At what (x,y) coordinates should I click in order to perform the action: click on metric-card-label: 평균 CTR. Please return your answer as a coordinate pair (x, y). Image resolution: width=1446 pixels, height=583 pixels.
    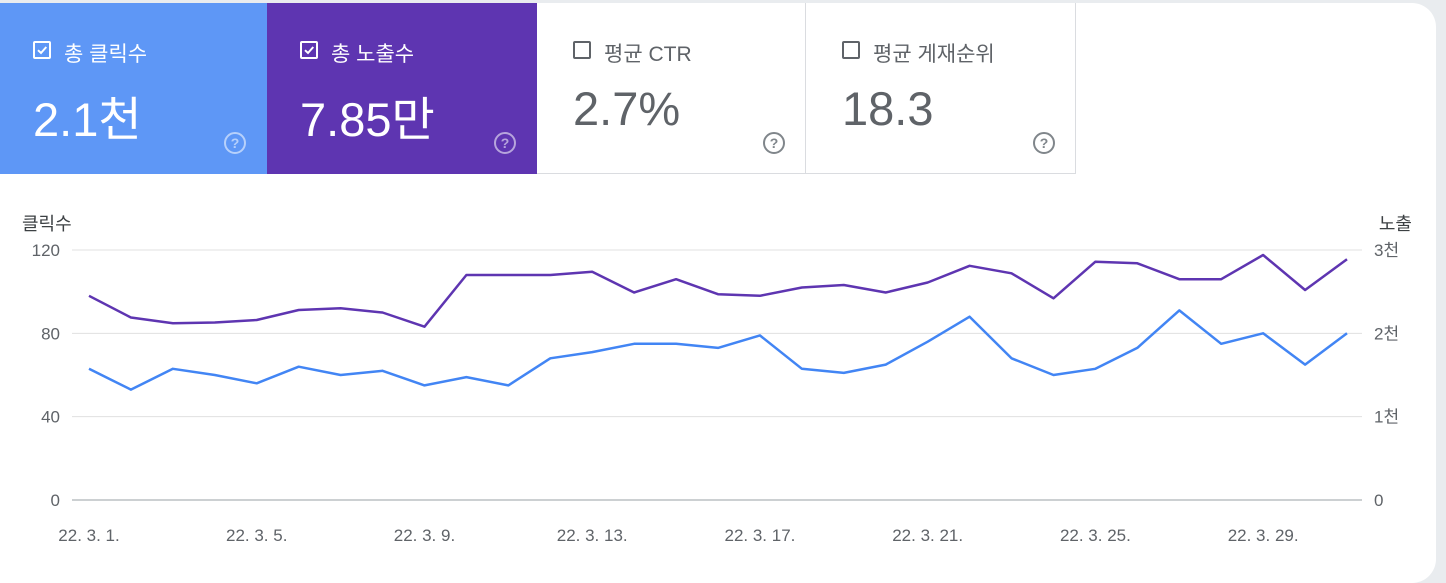
    Looking at the image, I should click on (648, 54).